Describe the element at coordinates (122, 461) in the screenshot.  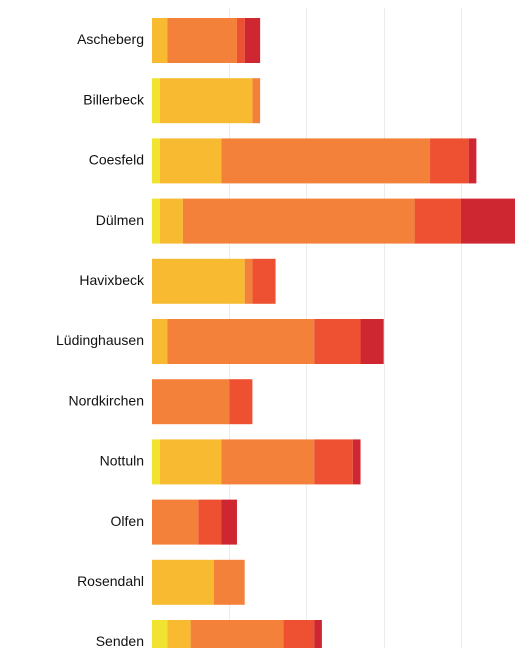
I see `category-label-nottuln: Nottuln` at that location.